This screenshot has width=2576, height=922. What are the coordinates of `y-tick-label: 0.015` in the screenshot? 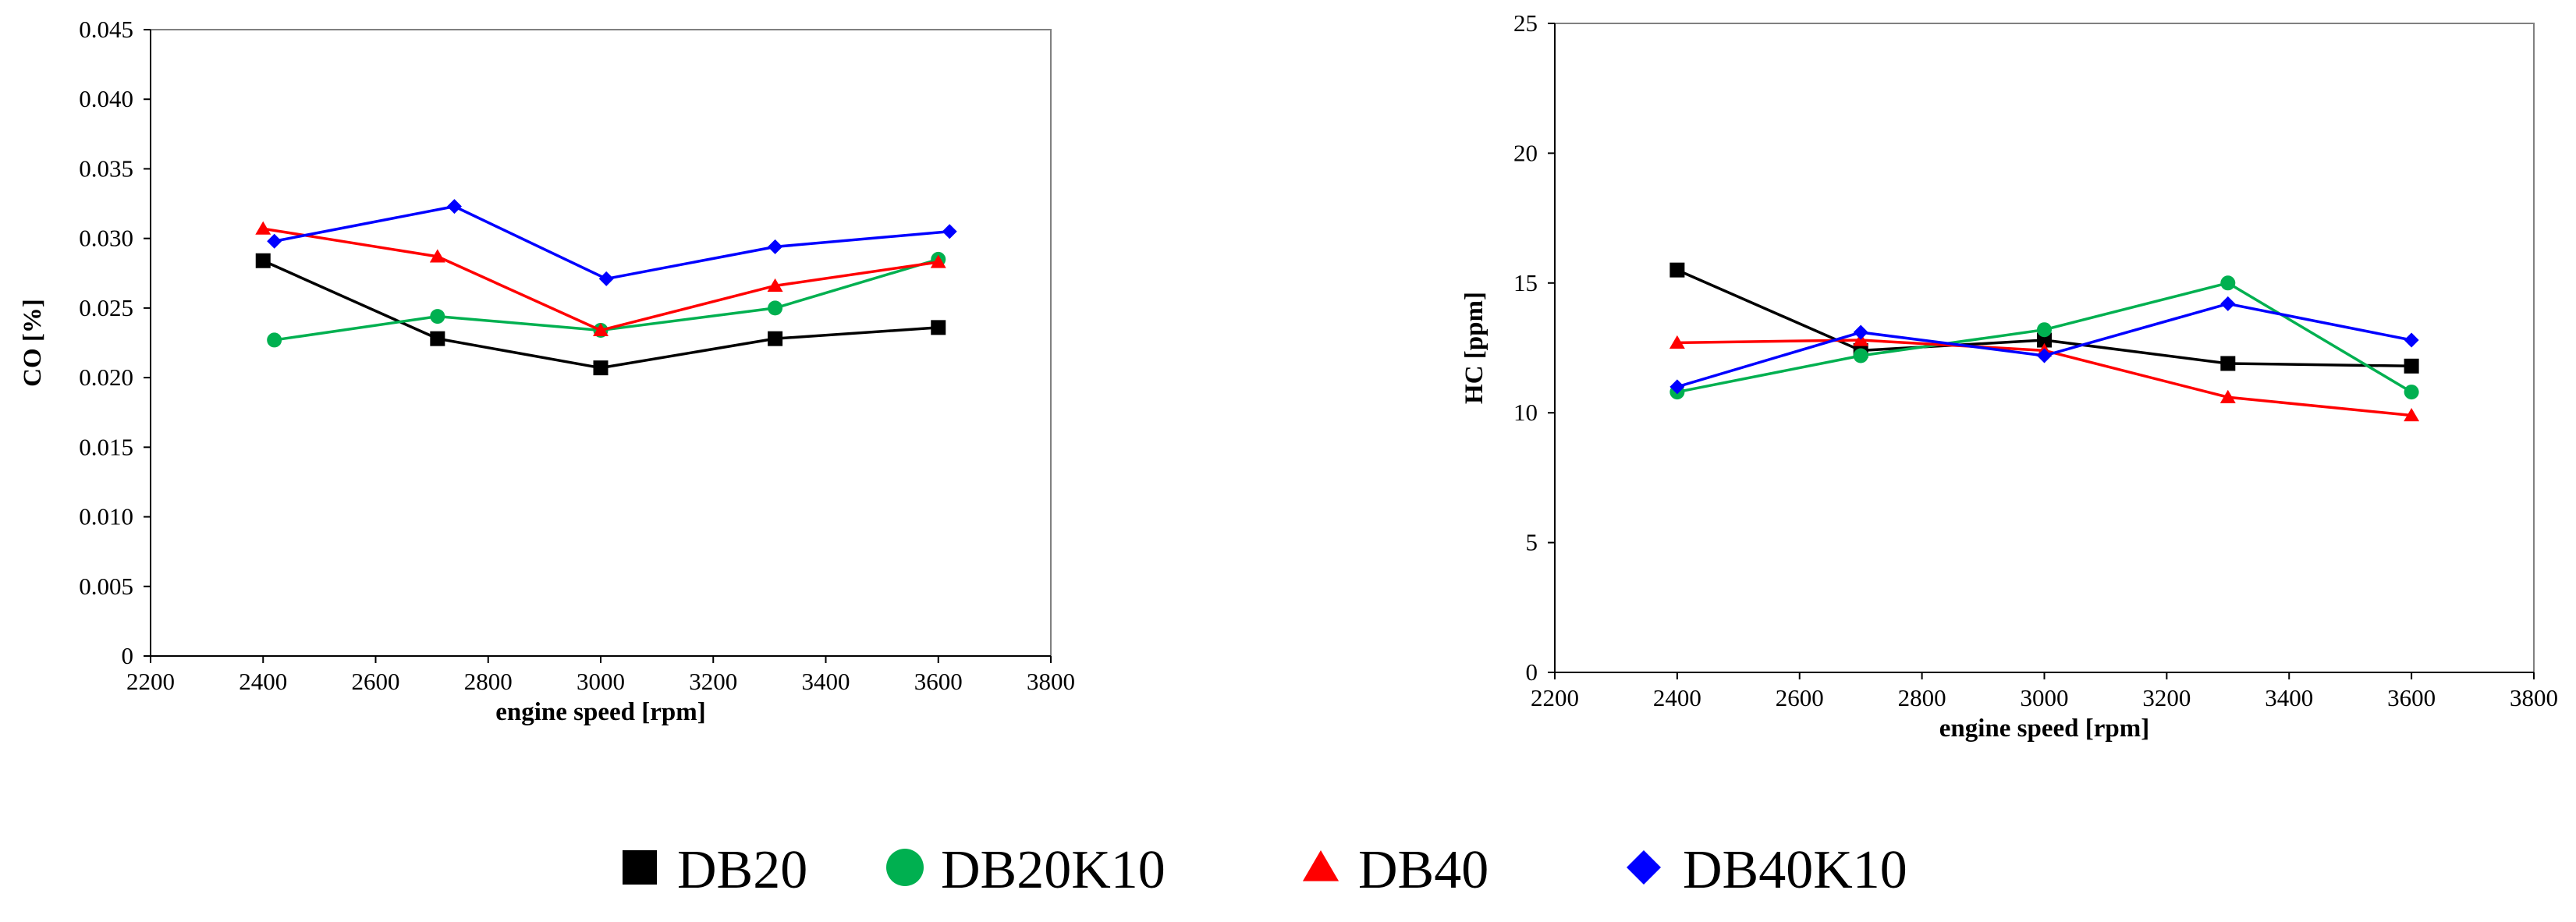 It's located at (106, 446).